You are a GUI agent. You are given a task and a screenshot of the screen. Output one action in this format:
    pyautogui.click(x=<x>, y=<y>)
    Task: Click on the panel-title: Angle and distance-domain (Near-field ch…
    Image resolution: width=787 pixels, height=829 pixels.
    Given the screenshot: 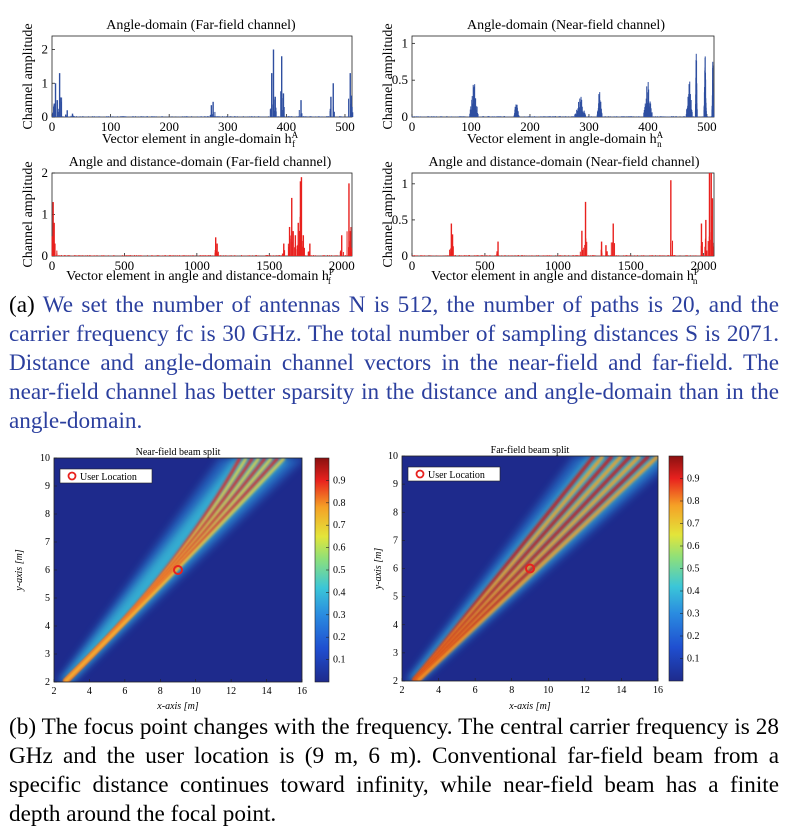 What is the action you would take?
    pyautogui.click(x=563, y=162)
    